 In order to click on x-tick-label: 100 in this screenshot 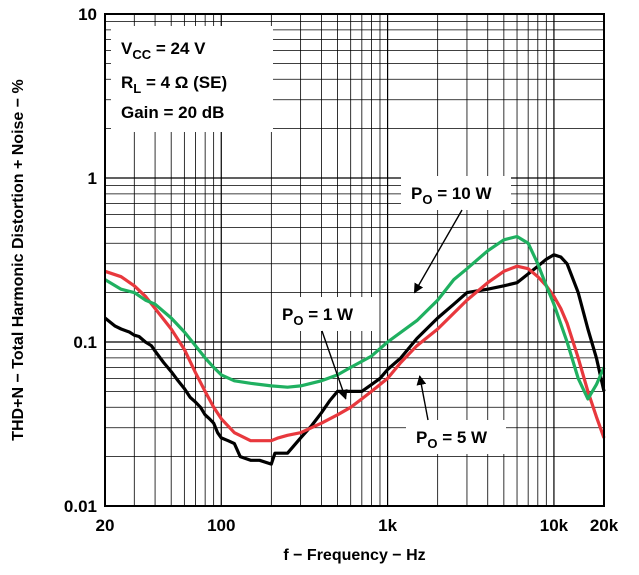, I will do `click(221, 525)`.